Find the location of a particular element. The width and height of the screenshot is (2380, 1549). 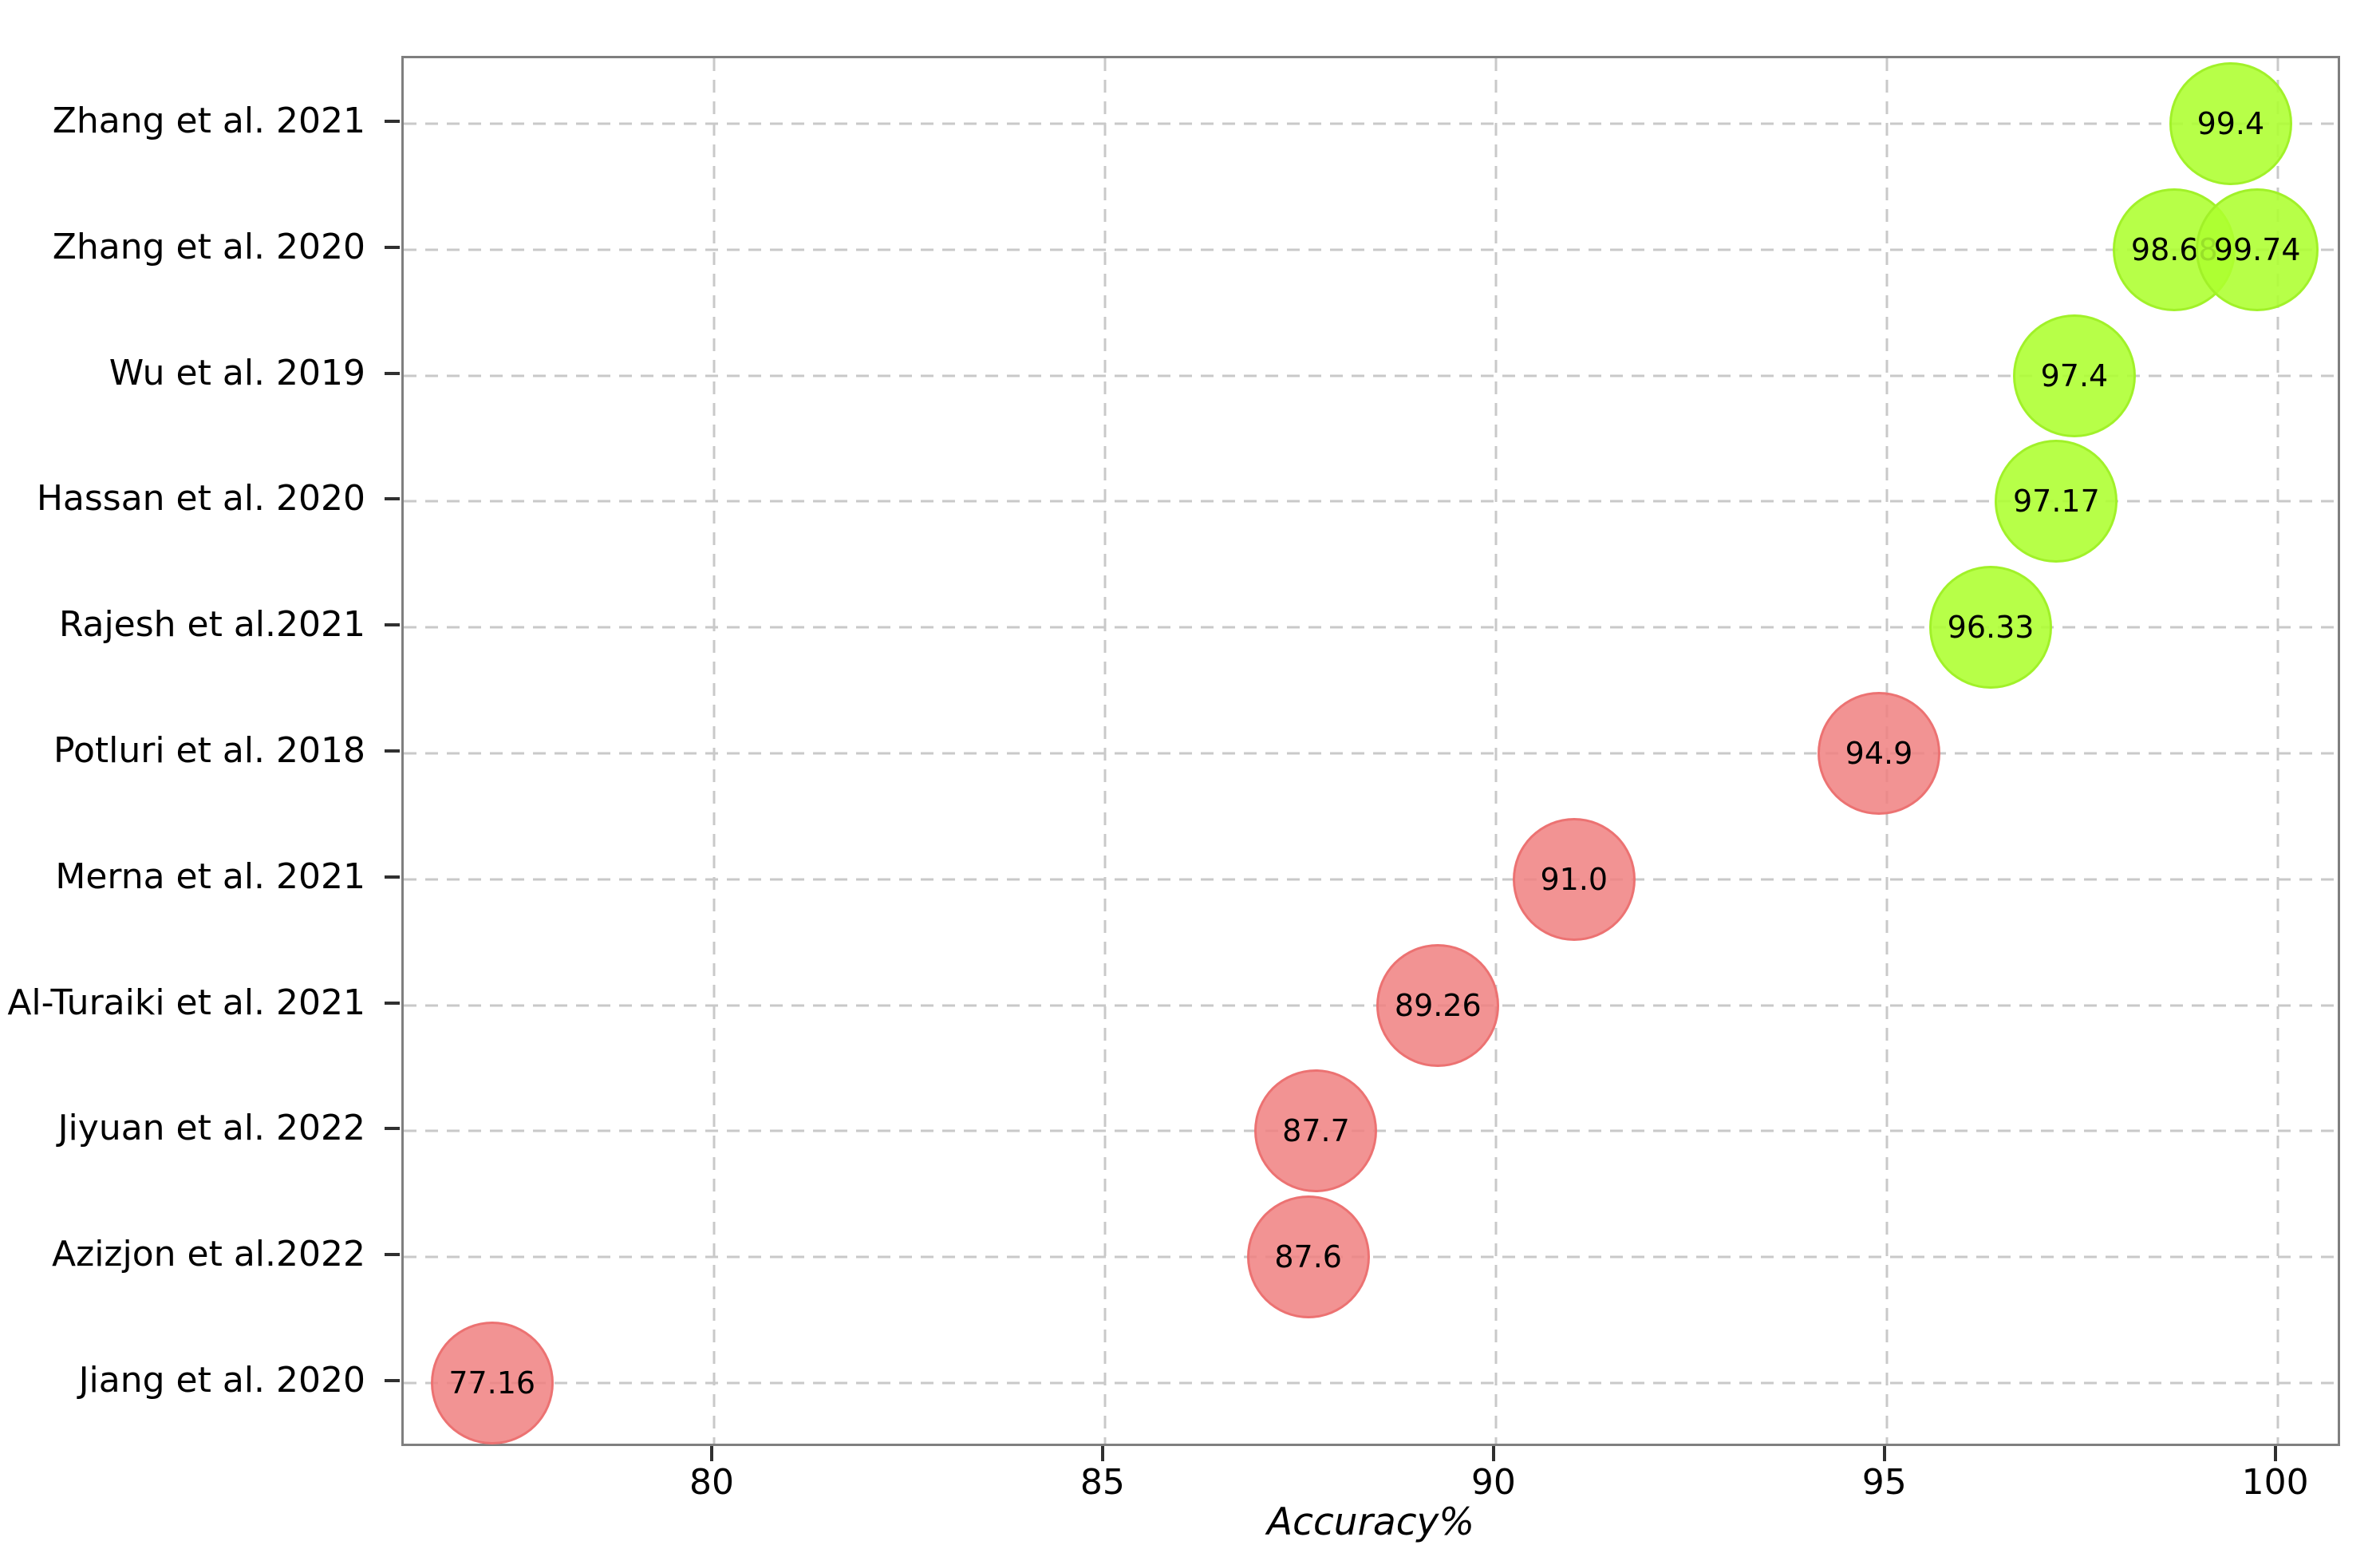

bubble-value-label: 99.74 is located at coordinates (2257, 249).